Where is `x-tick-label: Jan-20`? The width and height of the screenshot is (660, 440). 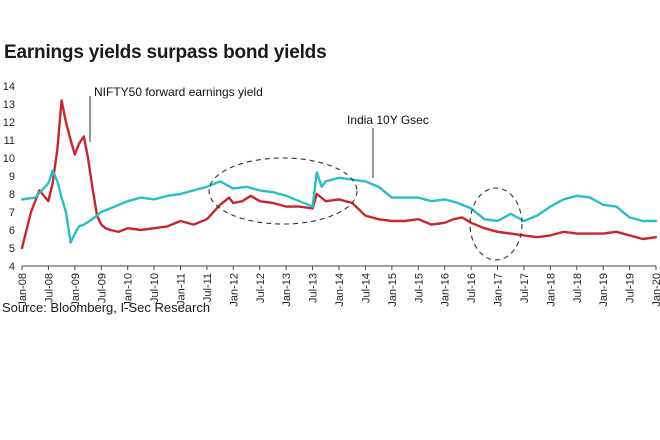
x-tick-label: Jan-20 is located at coordinates (655, 290).